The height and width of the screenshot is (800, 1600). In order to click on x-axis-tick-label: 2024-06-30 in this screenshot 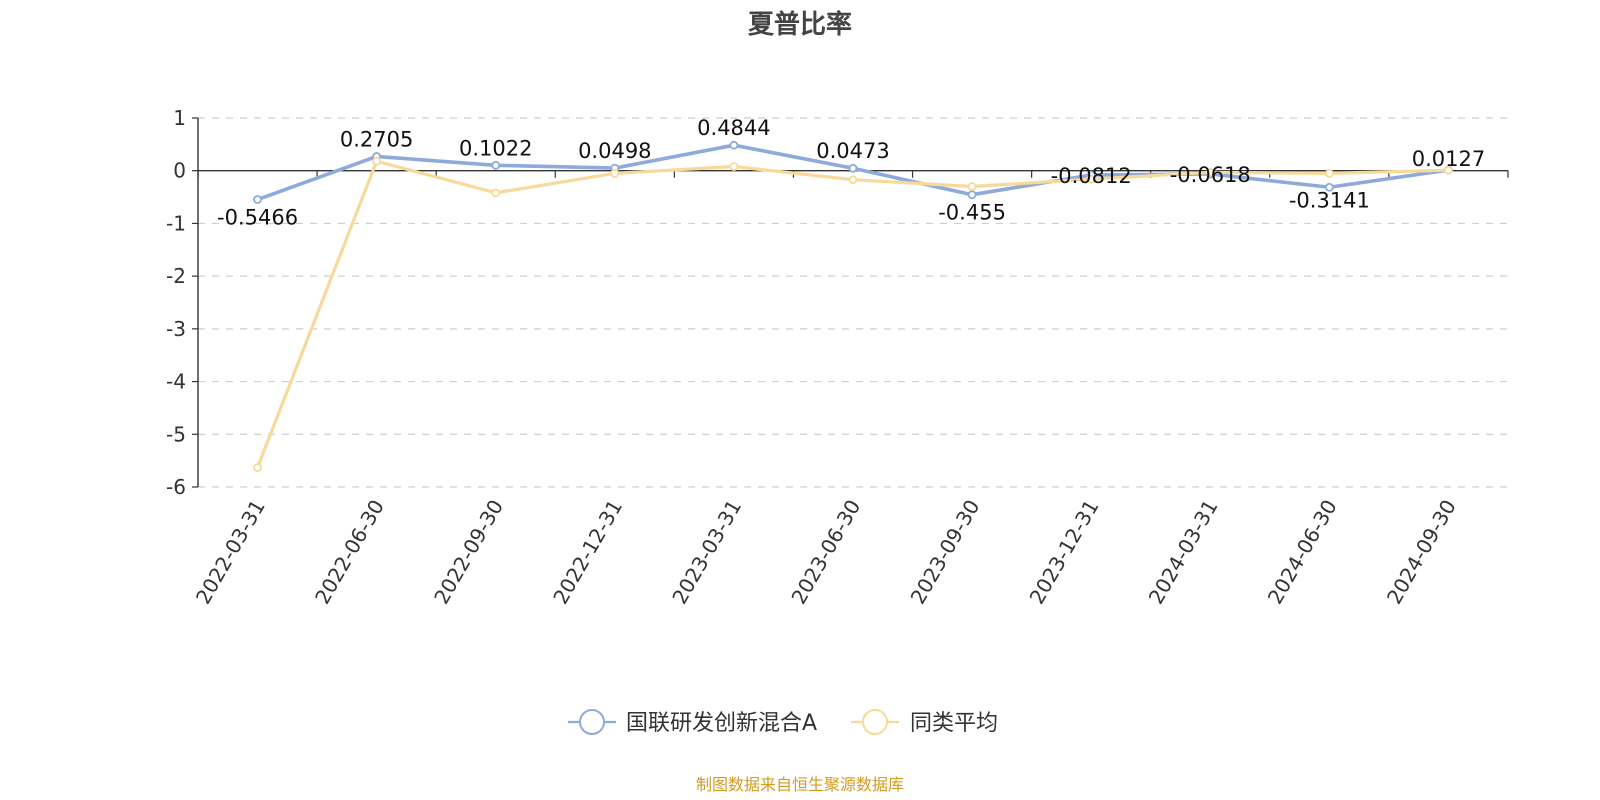, I will do `click(1302, 552)`.